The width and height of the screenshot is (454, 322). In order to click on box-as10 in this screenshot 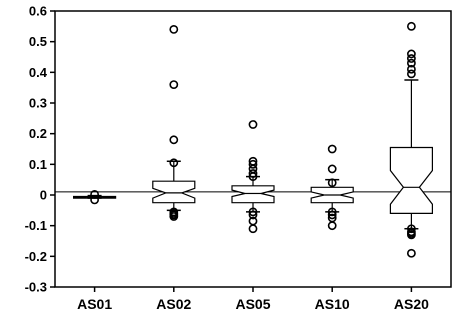, I will do `click(332, 187)`.